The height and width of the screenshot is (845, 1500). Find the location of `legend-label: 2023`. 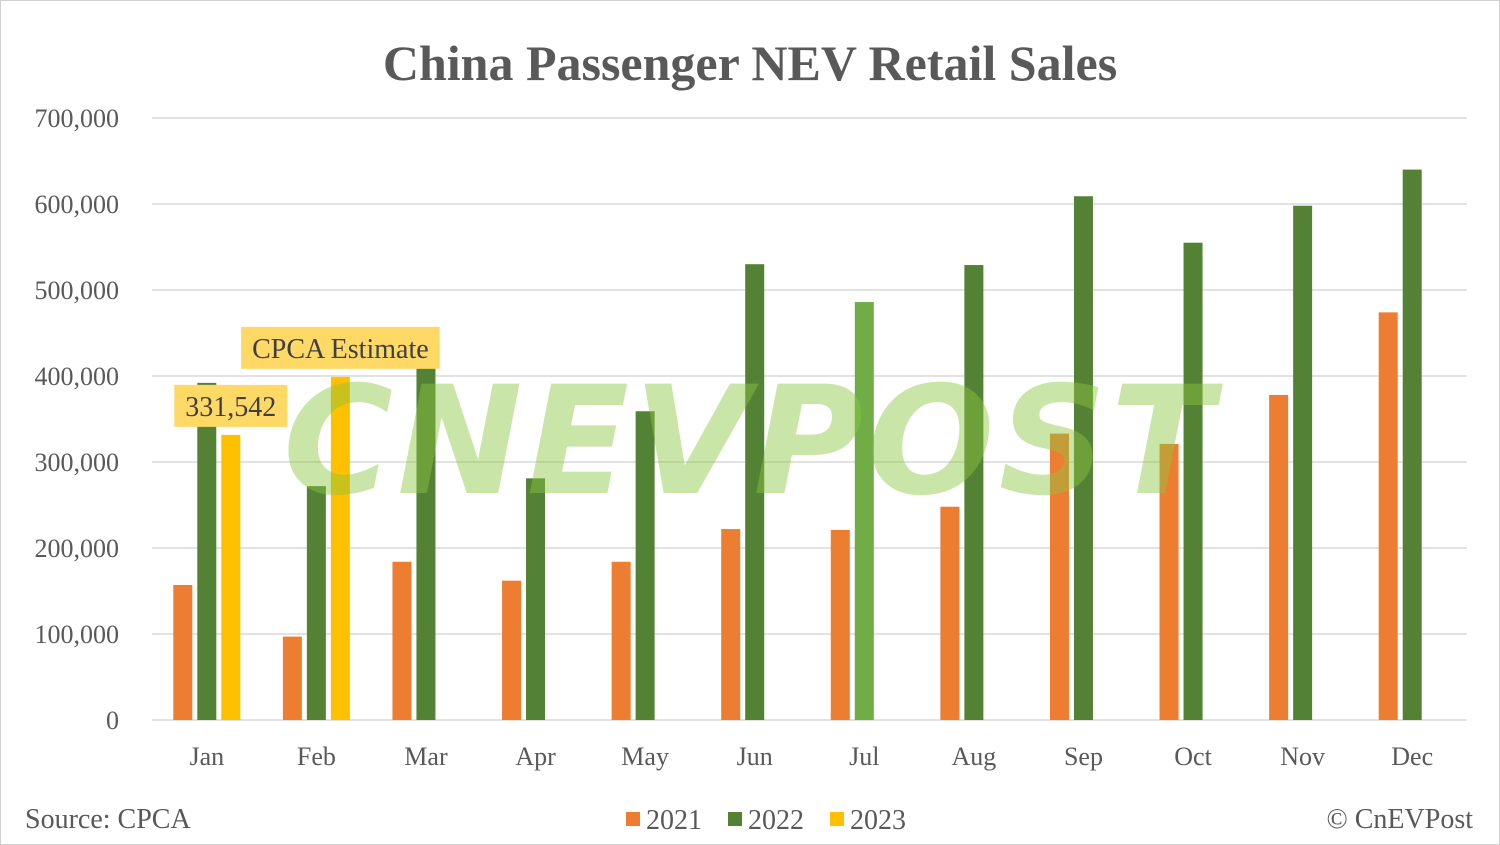

legend-label: 2023 is located at coordinates (878, 820).